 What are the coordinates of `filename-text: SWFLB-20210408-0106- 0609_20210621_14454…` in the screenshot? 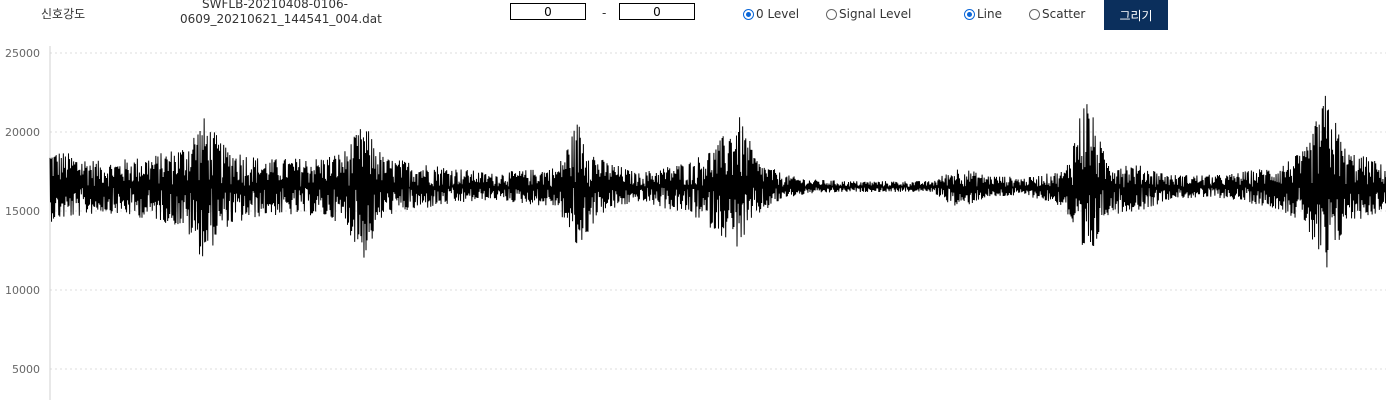 It's located at (281, 13).